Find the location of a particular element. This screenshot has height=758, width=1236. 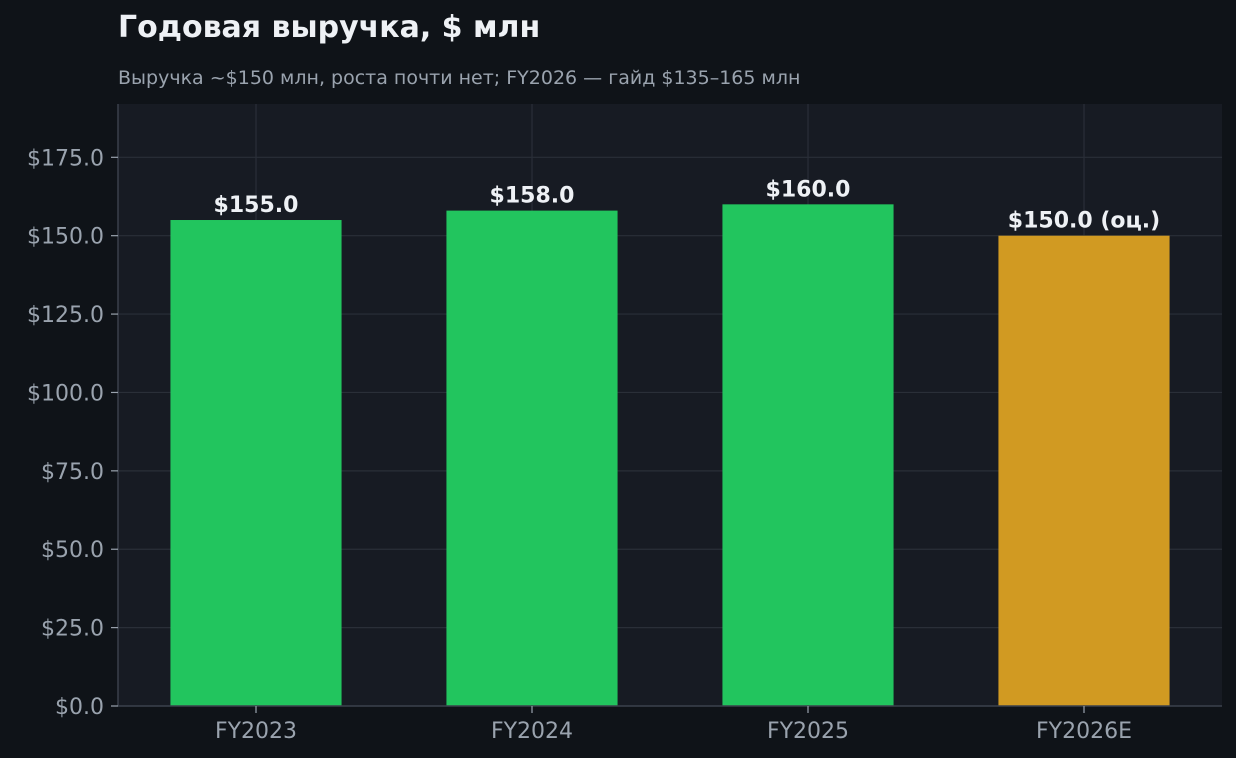

x-tick-label: FY2025 is located at coordinates (808, 731).